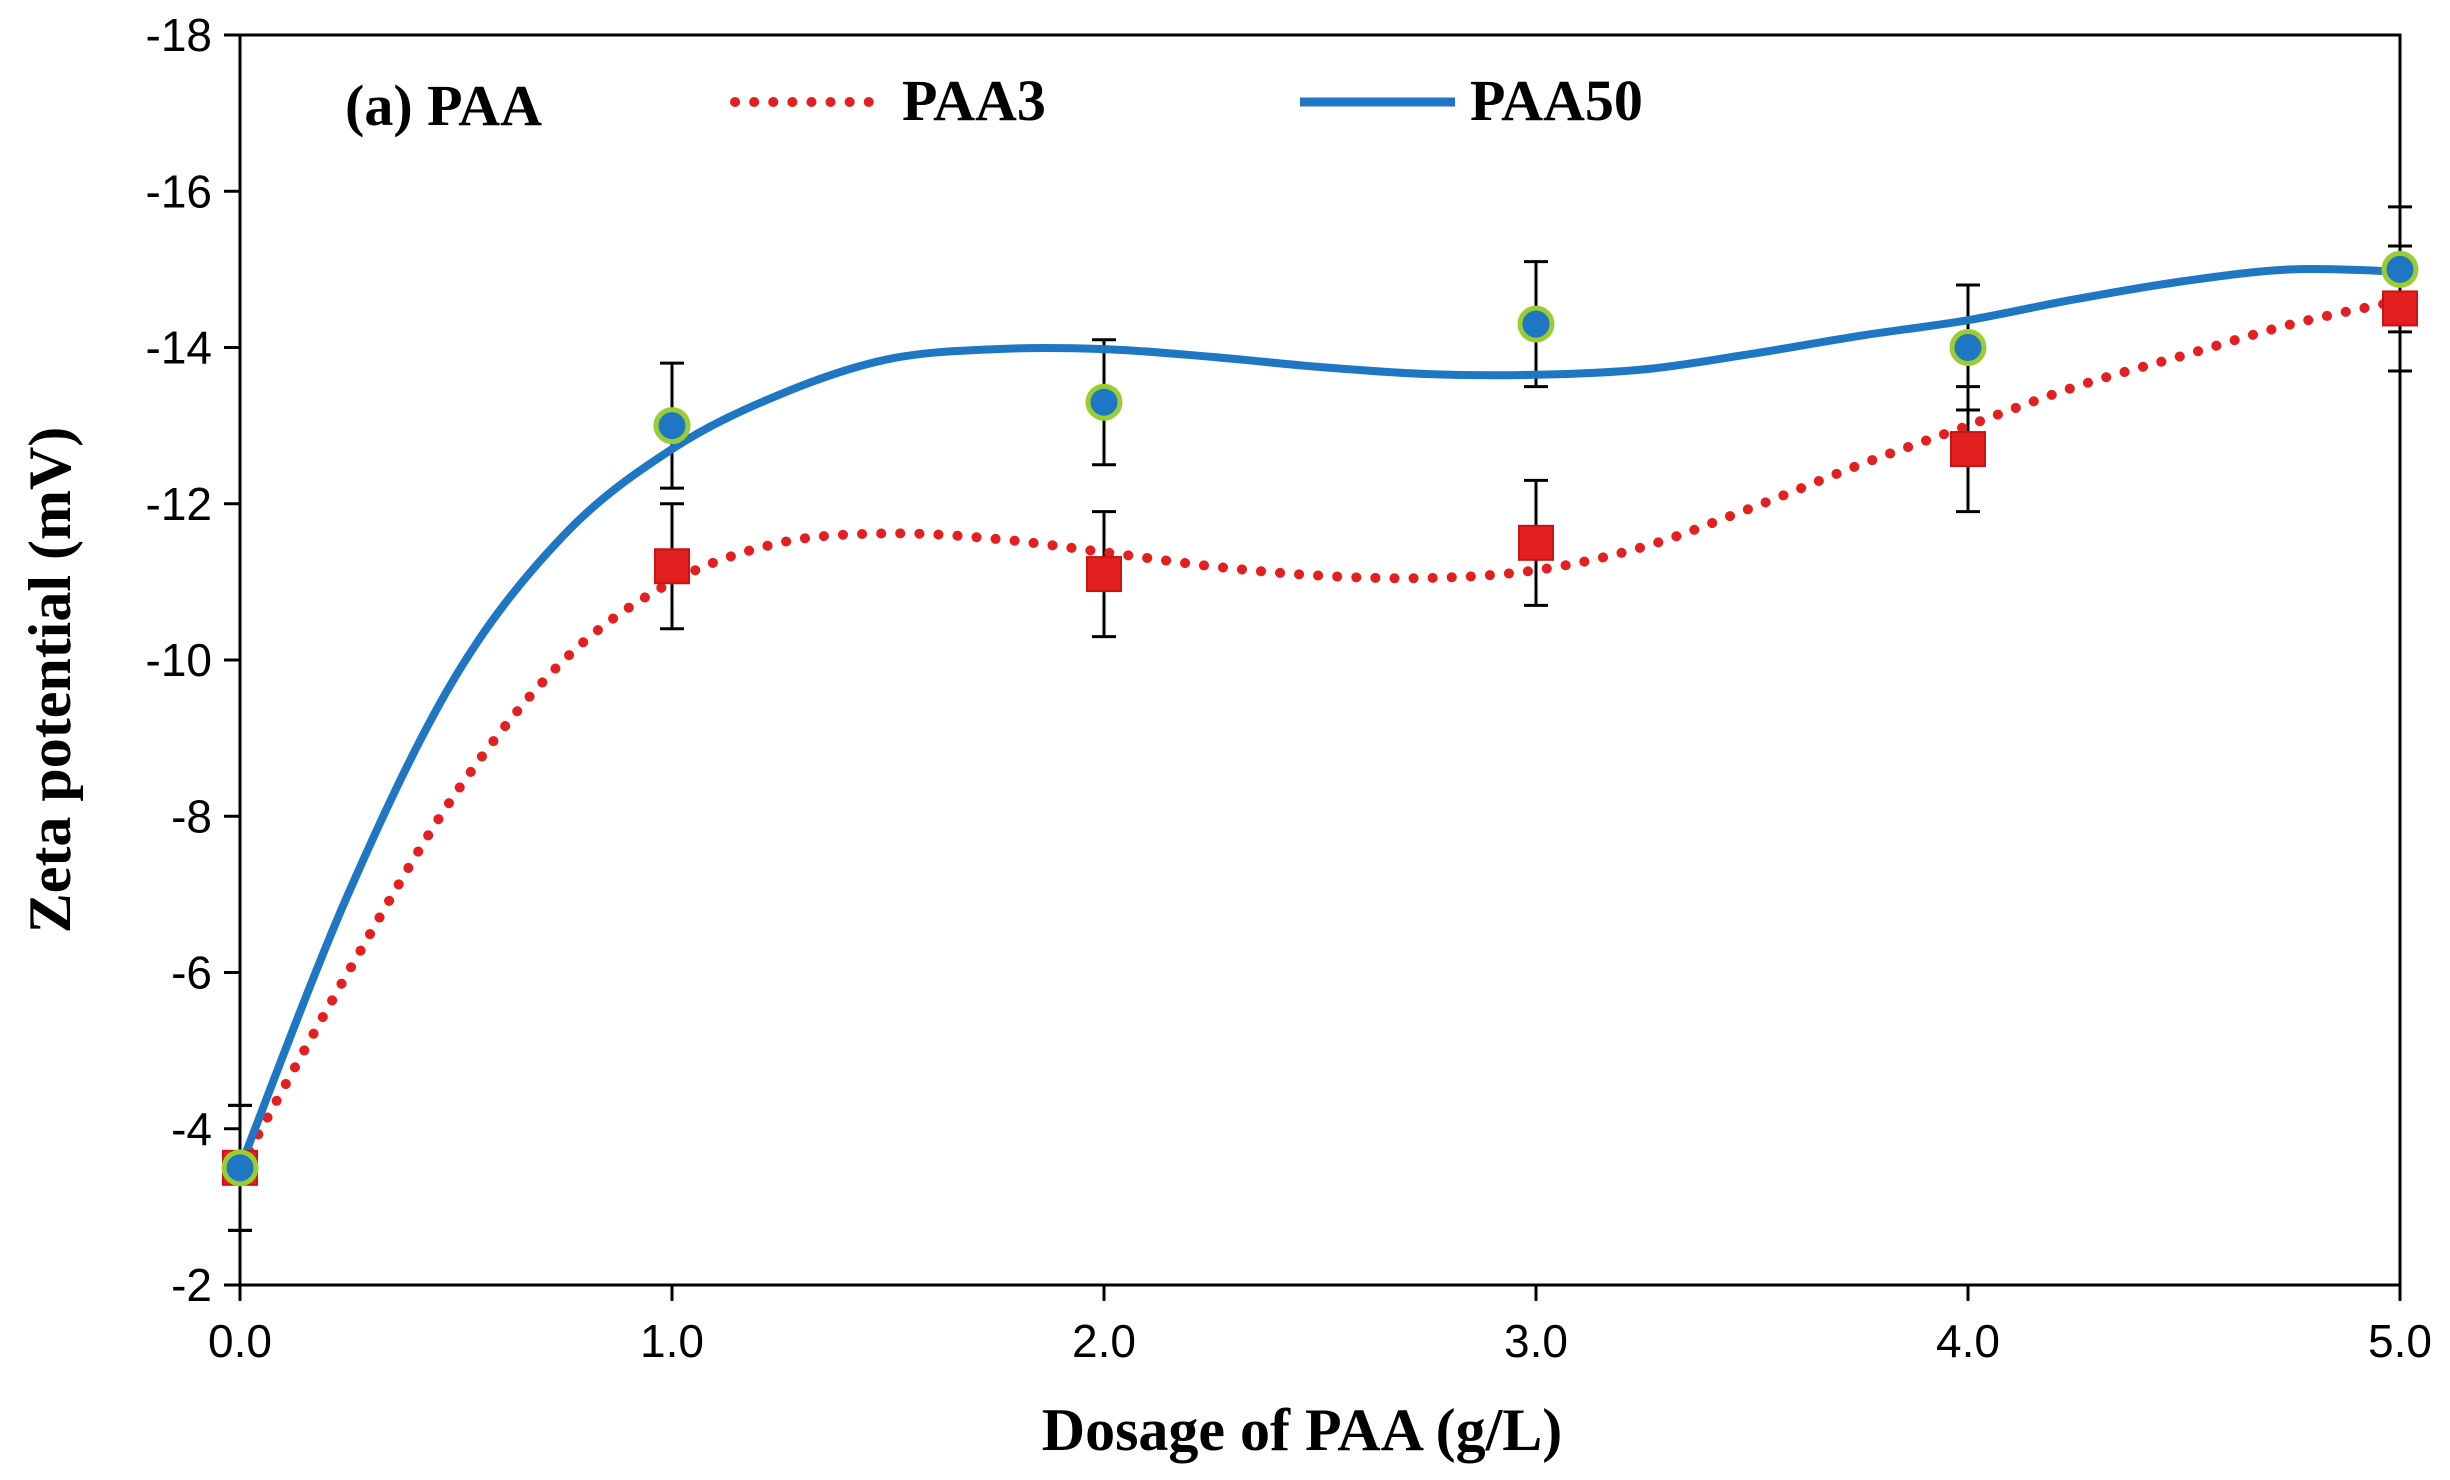  I want to click on y-tick-label: -8, so click(191, 816).